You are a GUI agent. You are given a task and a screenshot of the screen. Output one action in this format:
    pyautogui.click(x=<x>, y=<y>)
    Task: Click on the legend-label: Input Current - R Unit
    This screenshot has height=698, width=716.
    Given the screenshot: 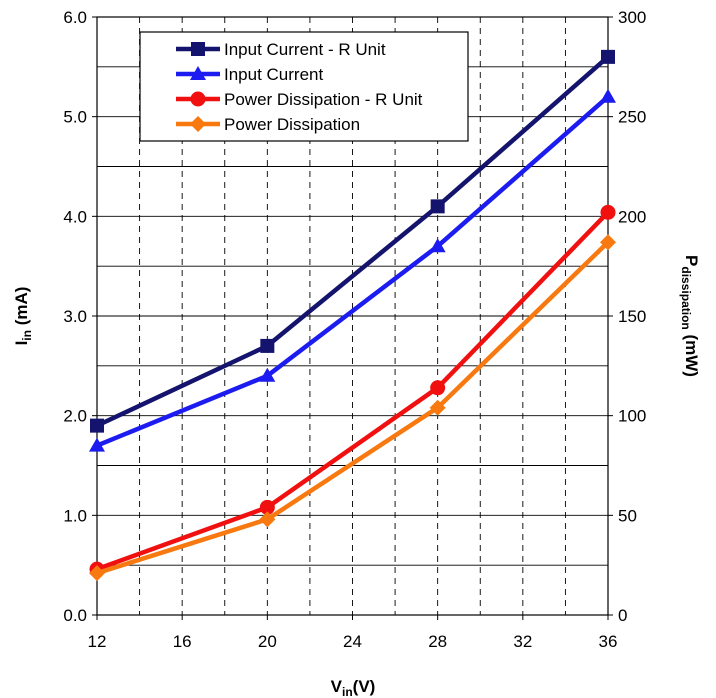 What is the action you would take?
    pyautogui.click(x=305, y=49)
    